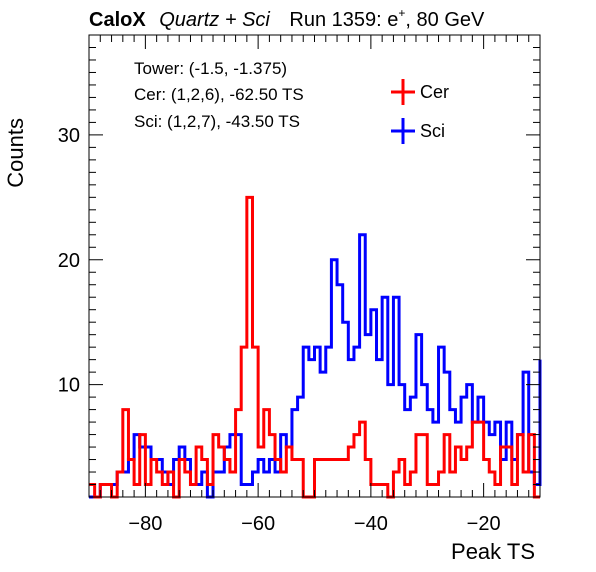  Describe the element at coordinates (434, 92) in the screenshot. I see `legend-cer-label: Cer` at that location.